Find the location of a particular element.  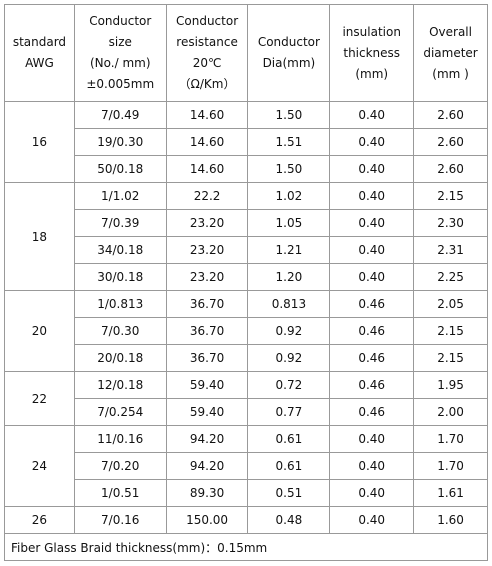

awg-cell: 22 is located at coordinates (39, 398).